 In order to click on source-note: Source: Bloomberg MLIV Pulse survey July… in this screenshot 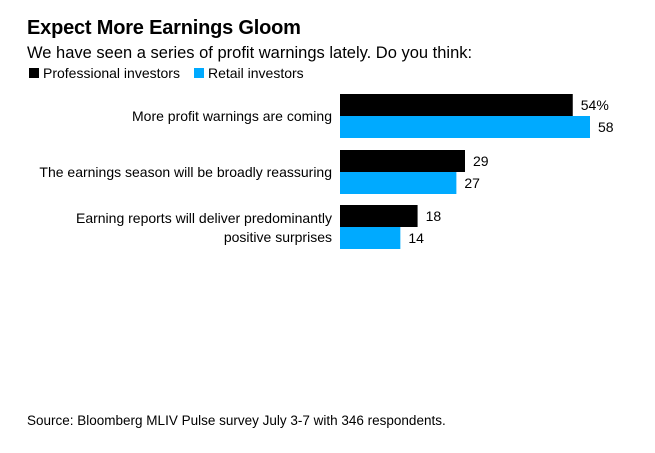, I will do `click(236, 420)`.